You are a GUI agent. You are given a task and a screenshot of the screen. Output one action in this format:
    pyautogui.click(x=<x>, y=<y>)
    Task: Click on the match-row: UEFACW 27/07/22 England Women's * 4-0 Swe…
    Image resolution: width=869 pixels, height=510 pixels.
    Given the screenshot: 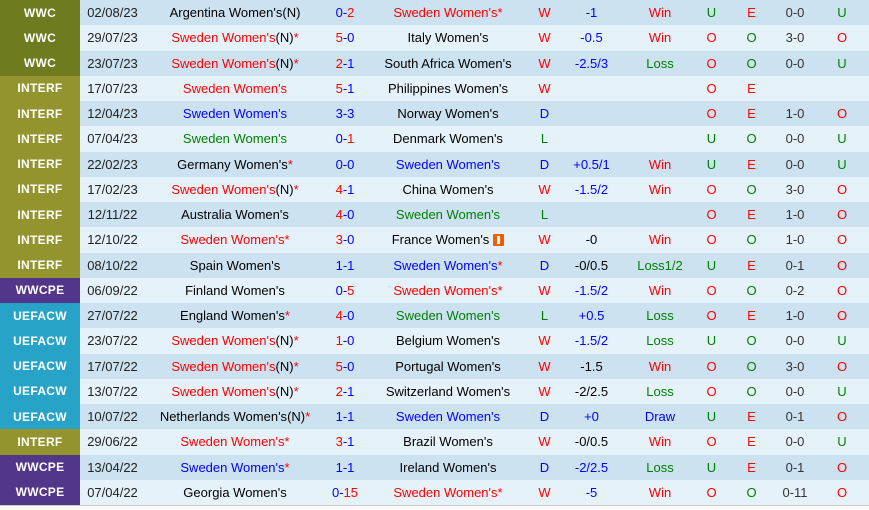 What is the action you would take?
    pyautogui.click(x=434, y=316)
    